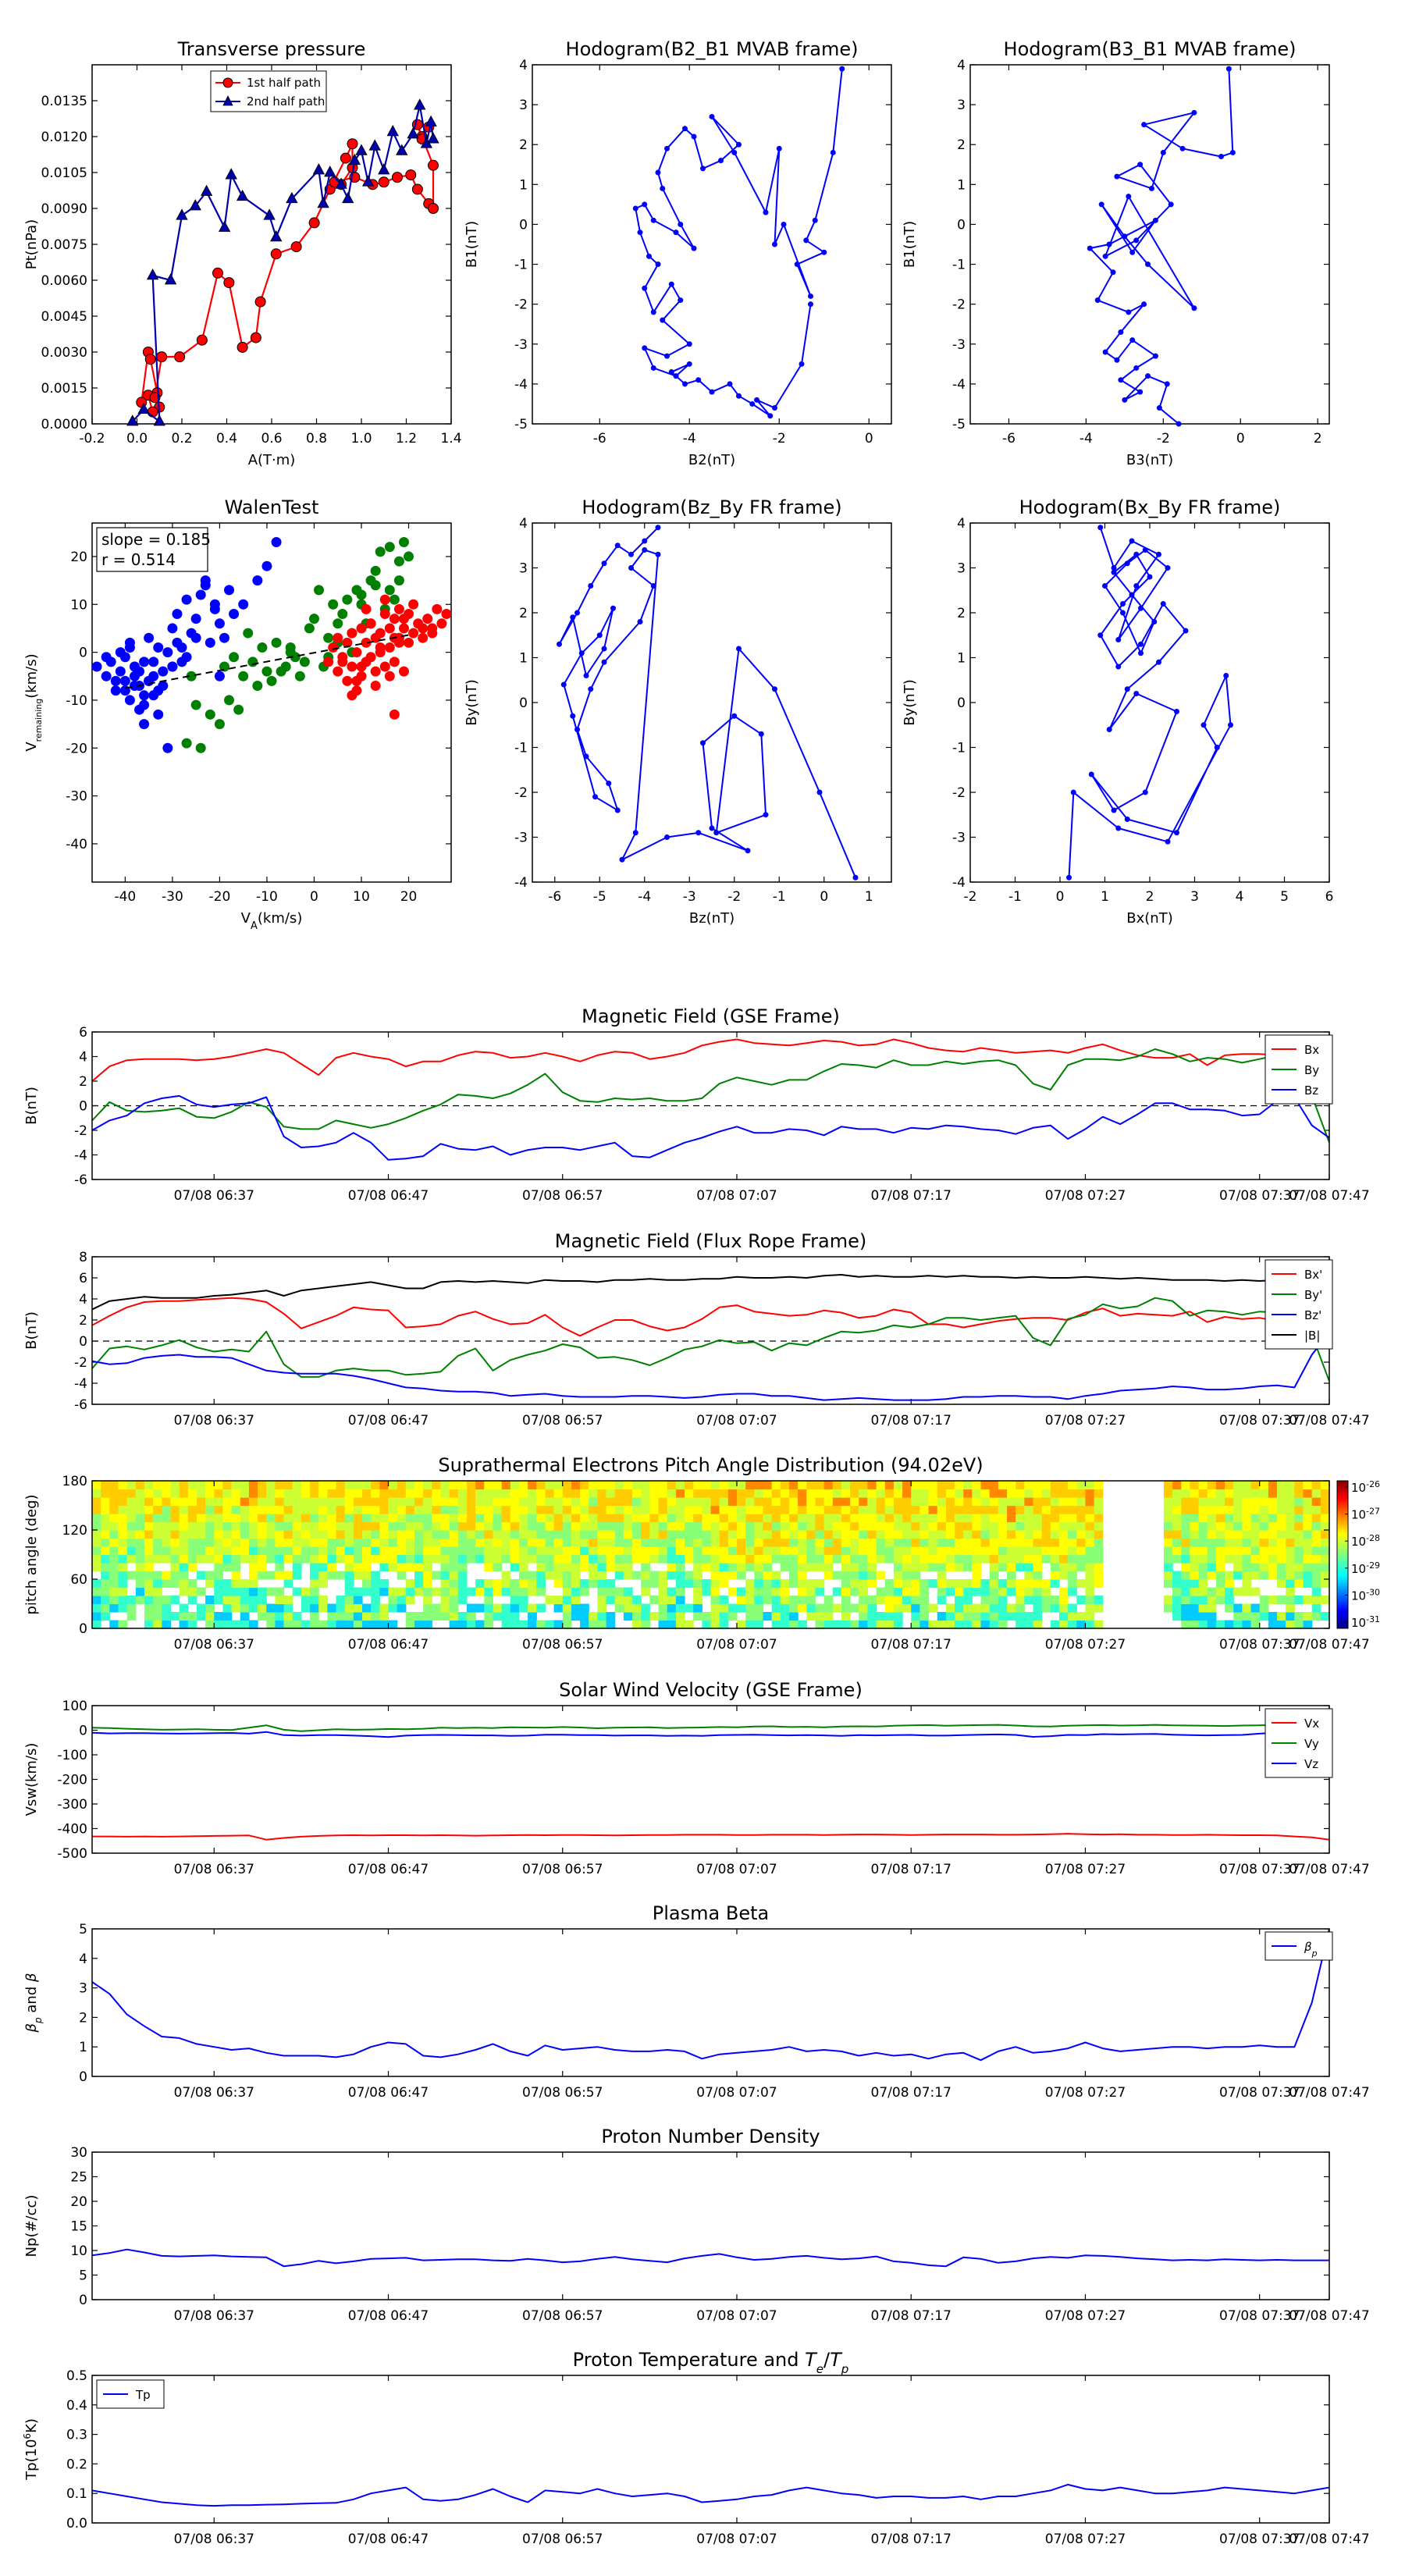 The height and width of the screenshot is (2576, 1405). Describe the element at coordinates (1365, 1541) in the screenshot. I see `colorbar-tick-label: 10-28` at that location.